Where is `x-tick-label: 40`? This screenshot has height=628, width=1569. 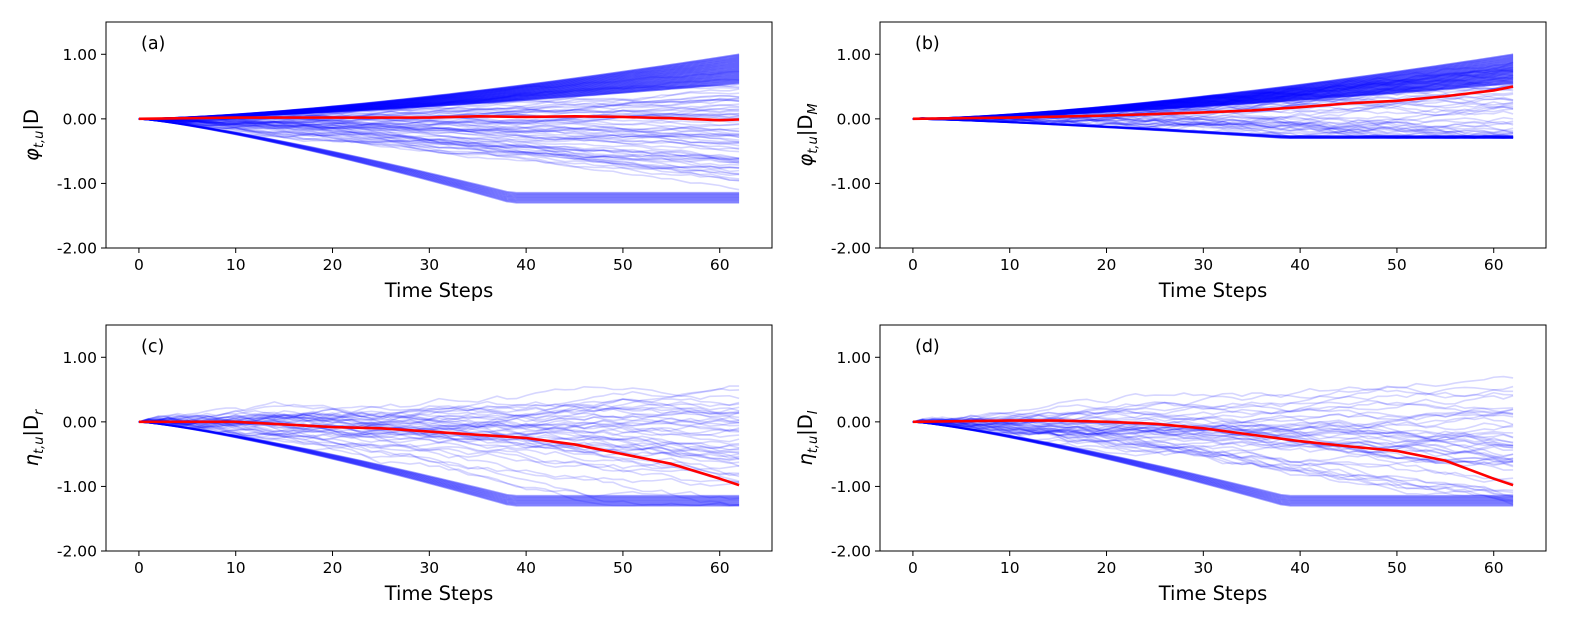
x-tick-label: 40 is located at coordinates (1300, 568).